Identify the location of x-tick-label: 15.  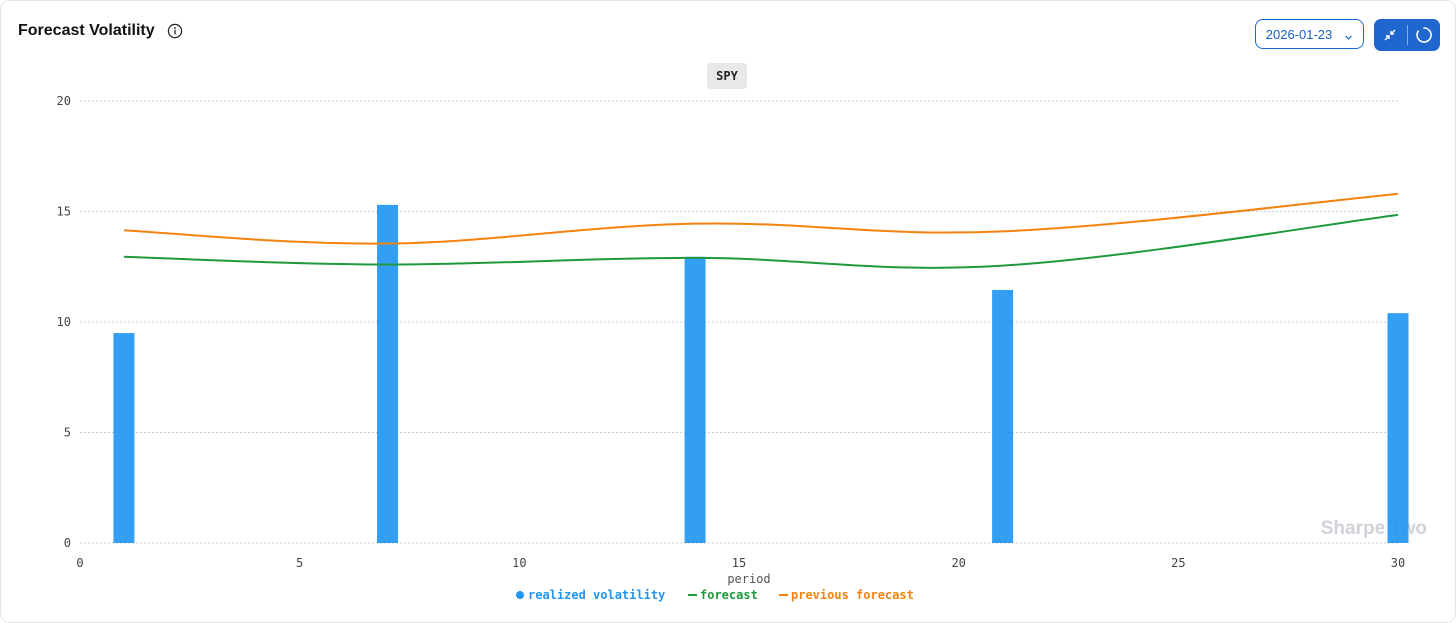
(739, 563).